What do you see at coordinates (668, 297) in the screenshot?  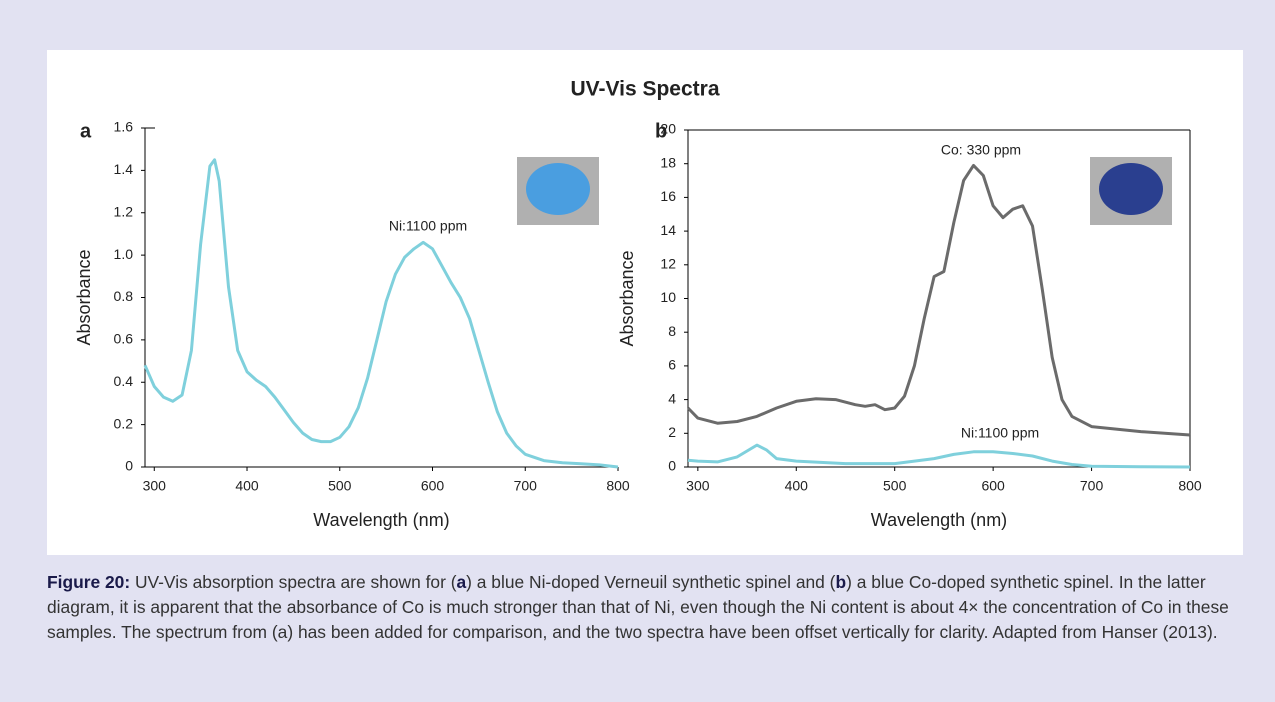 I see `y-tick-label: 10` at bounding box center [668, 297].